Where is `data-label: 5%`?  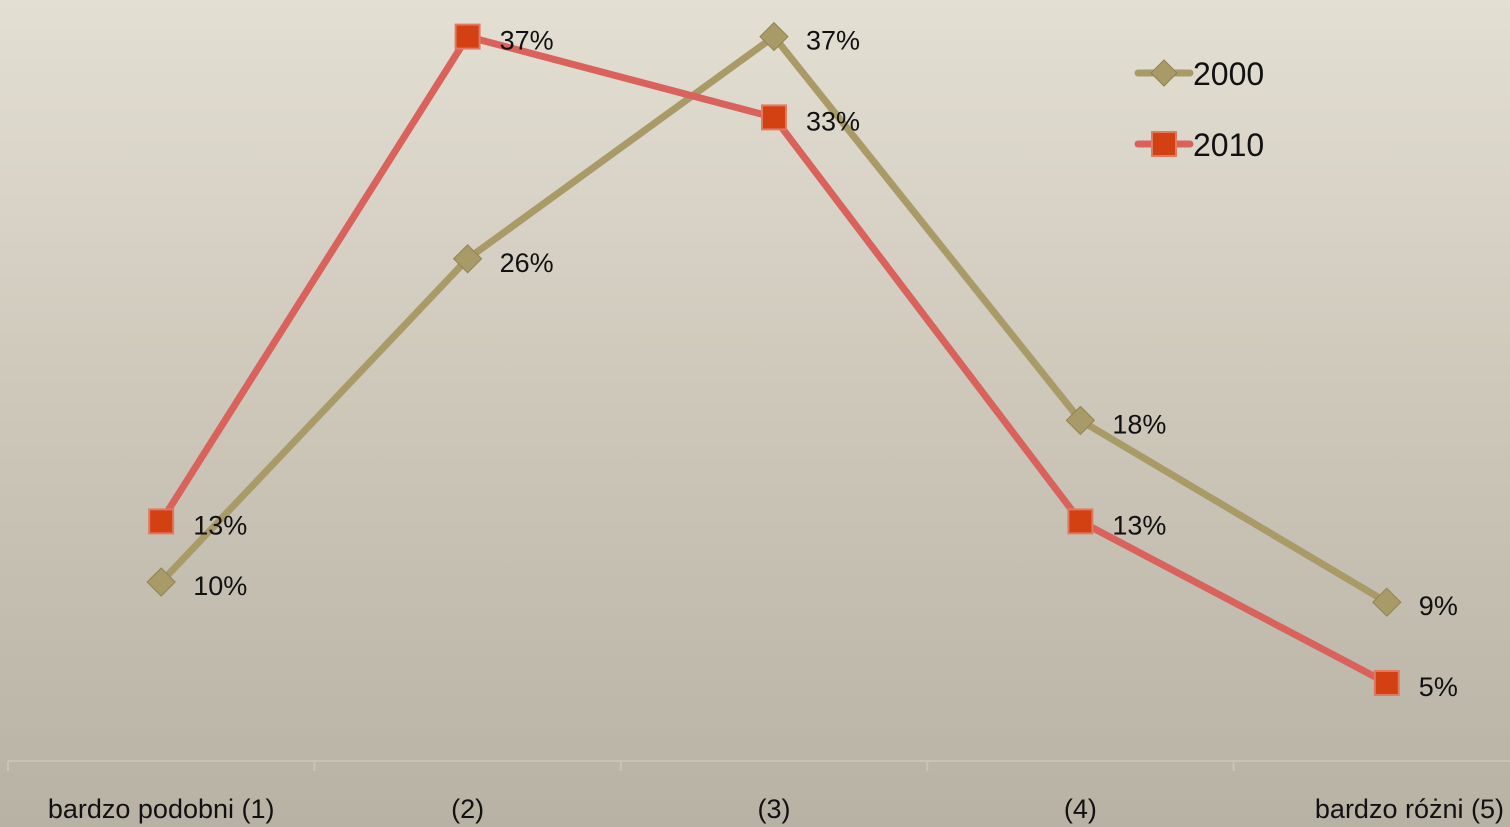 data-label: 5% is located at coordinates (1438, 687).